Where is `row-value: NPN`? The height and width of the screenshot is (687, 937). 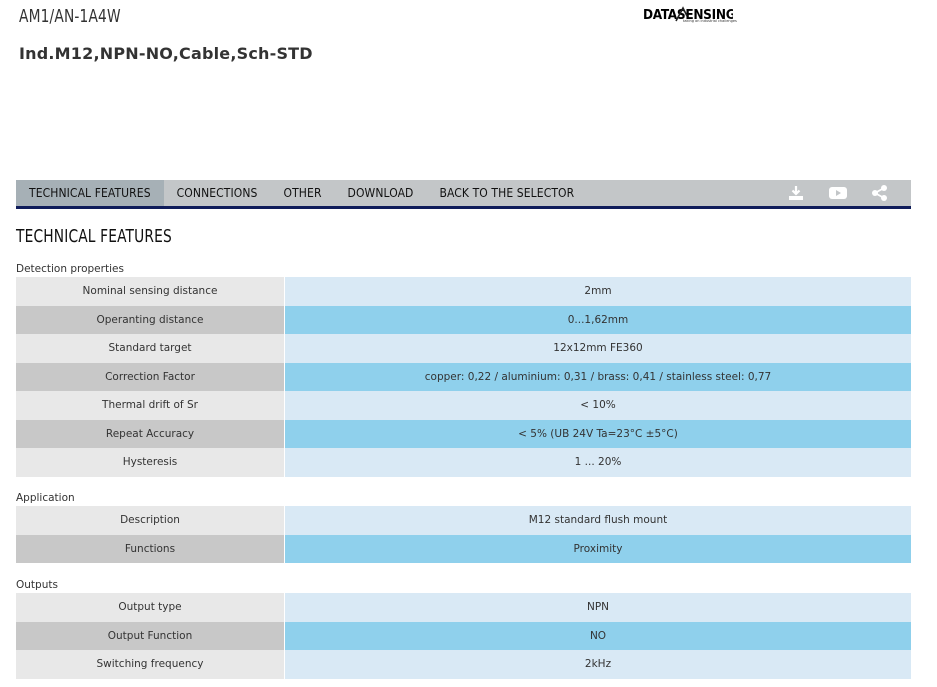
row-value: NPN is located at coordinates (598, 607).